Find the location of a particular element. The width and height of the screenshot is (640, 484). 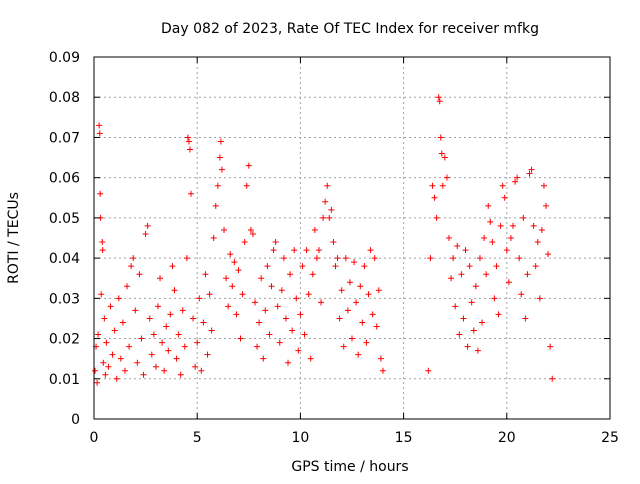

x-tick-label: 25 is located at coordinates (610, 438).